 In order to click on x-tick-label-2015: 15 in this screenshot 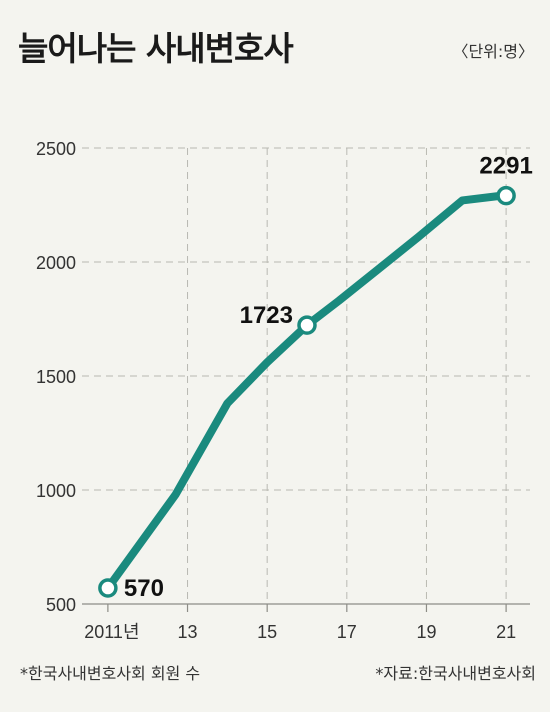, I will do `click(267, 632)`.